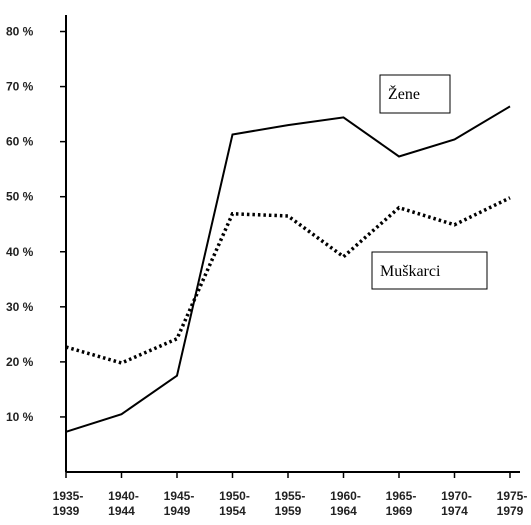  Describe the element at coordinates (410, 271) in the screenshot. I see `legend-label: Muškarci` at that location.